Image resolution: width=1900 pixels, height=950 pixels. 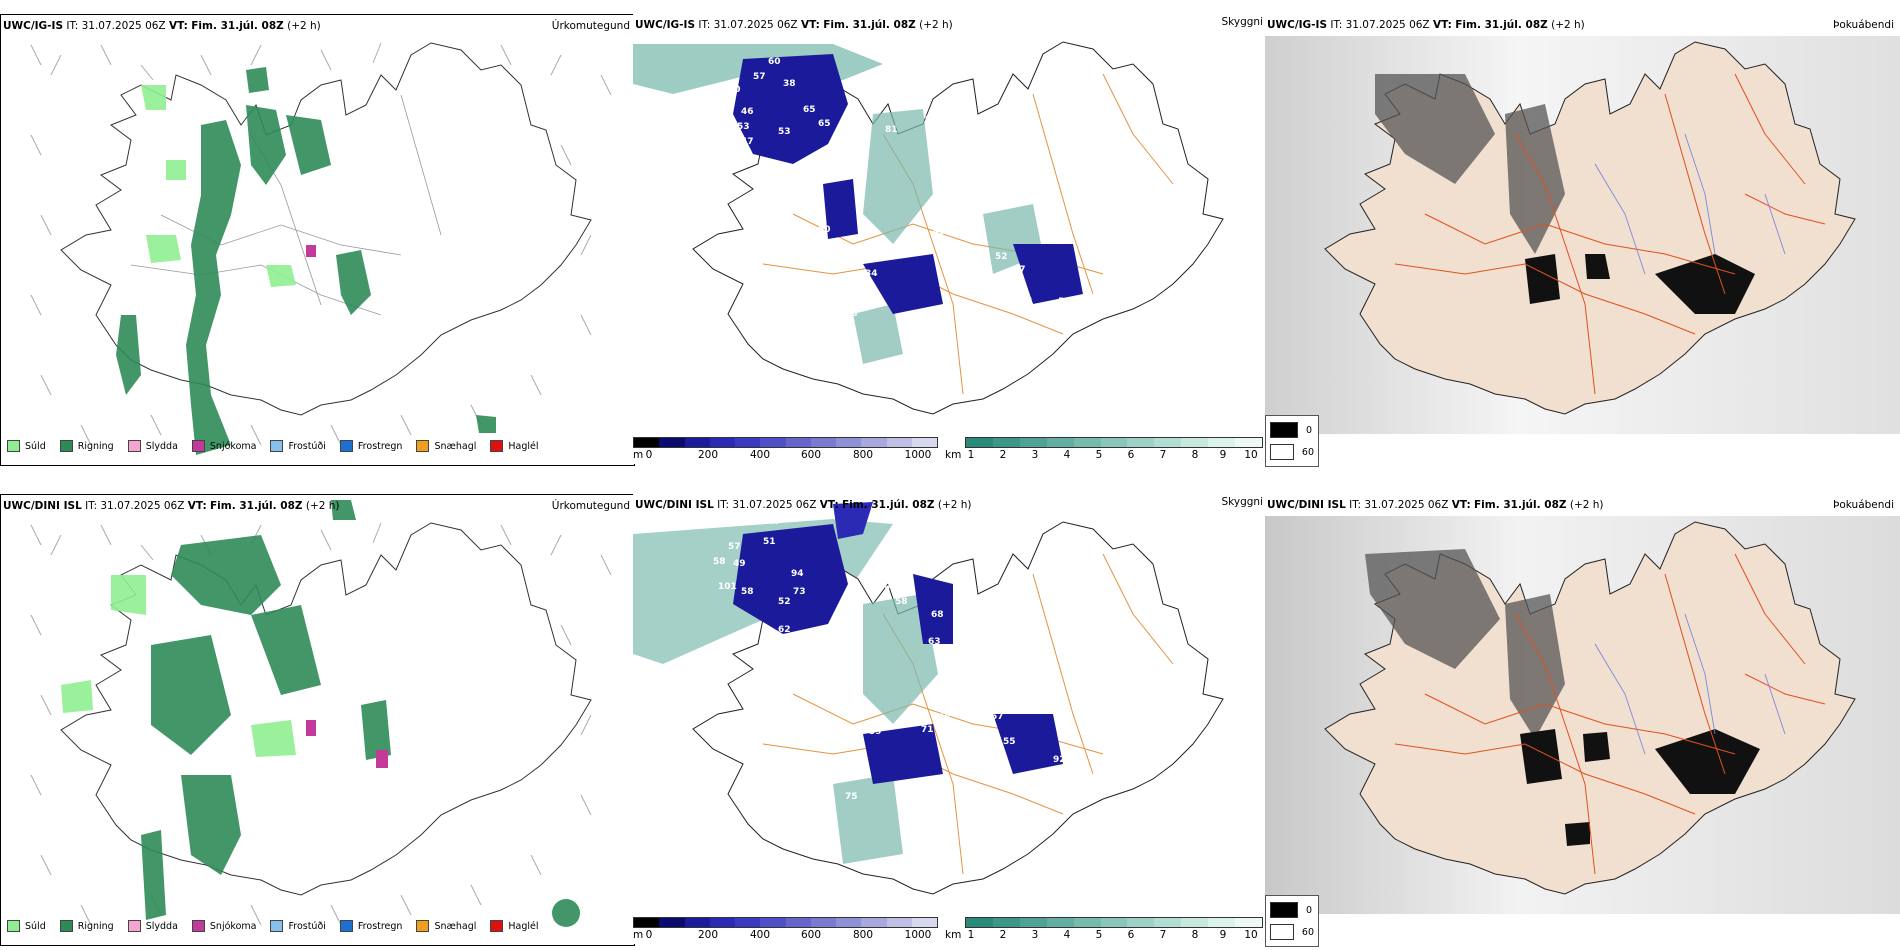 What do you see at coordinates (1114, 922) in the screenshot?
I see `visibility-colorbar-bar` at bounding box center [1114, 922].